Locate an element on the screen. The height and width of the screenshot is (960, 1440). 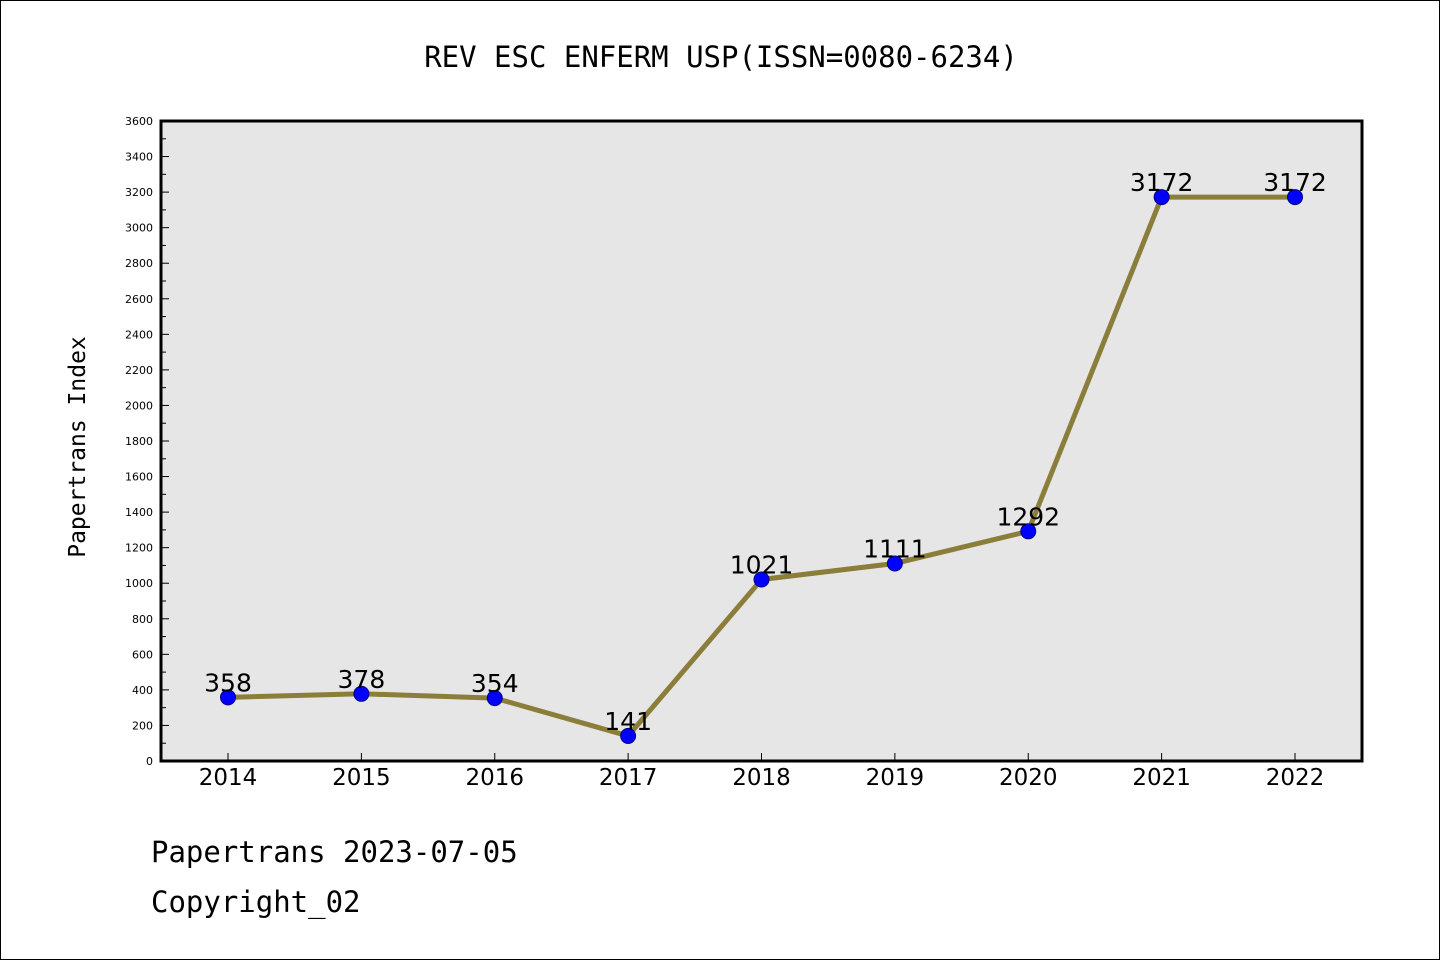
y-tick-label: 3400 is located at coordinates (139, 157).